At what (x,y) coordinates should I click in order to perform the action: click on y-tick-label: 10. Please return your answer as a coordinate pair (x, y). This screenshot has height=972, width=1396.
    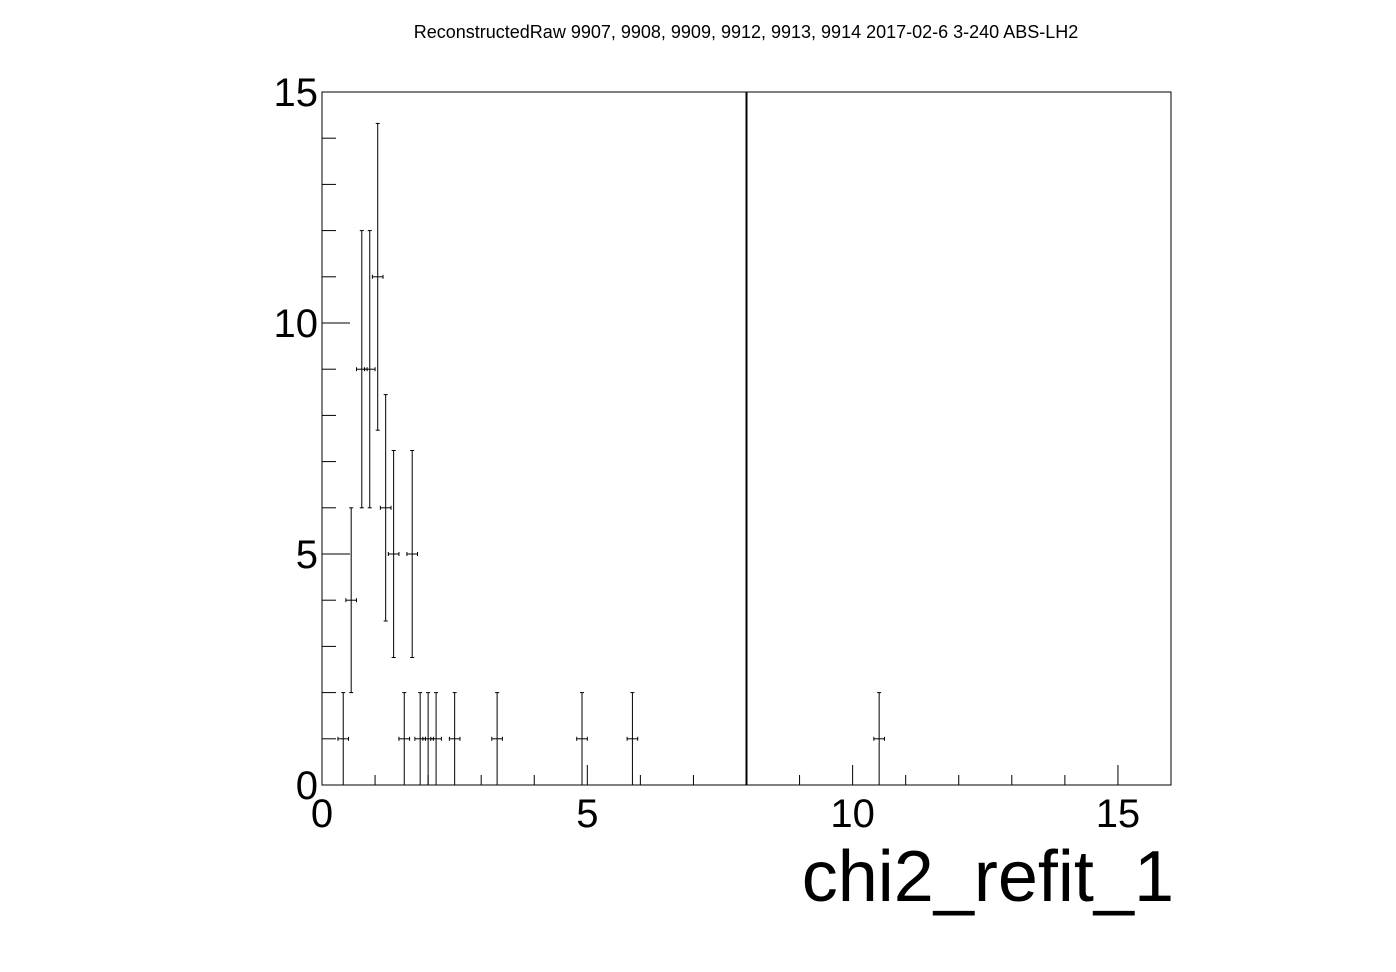
    Looking at the image, I should click on (296, 324).